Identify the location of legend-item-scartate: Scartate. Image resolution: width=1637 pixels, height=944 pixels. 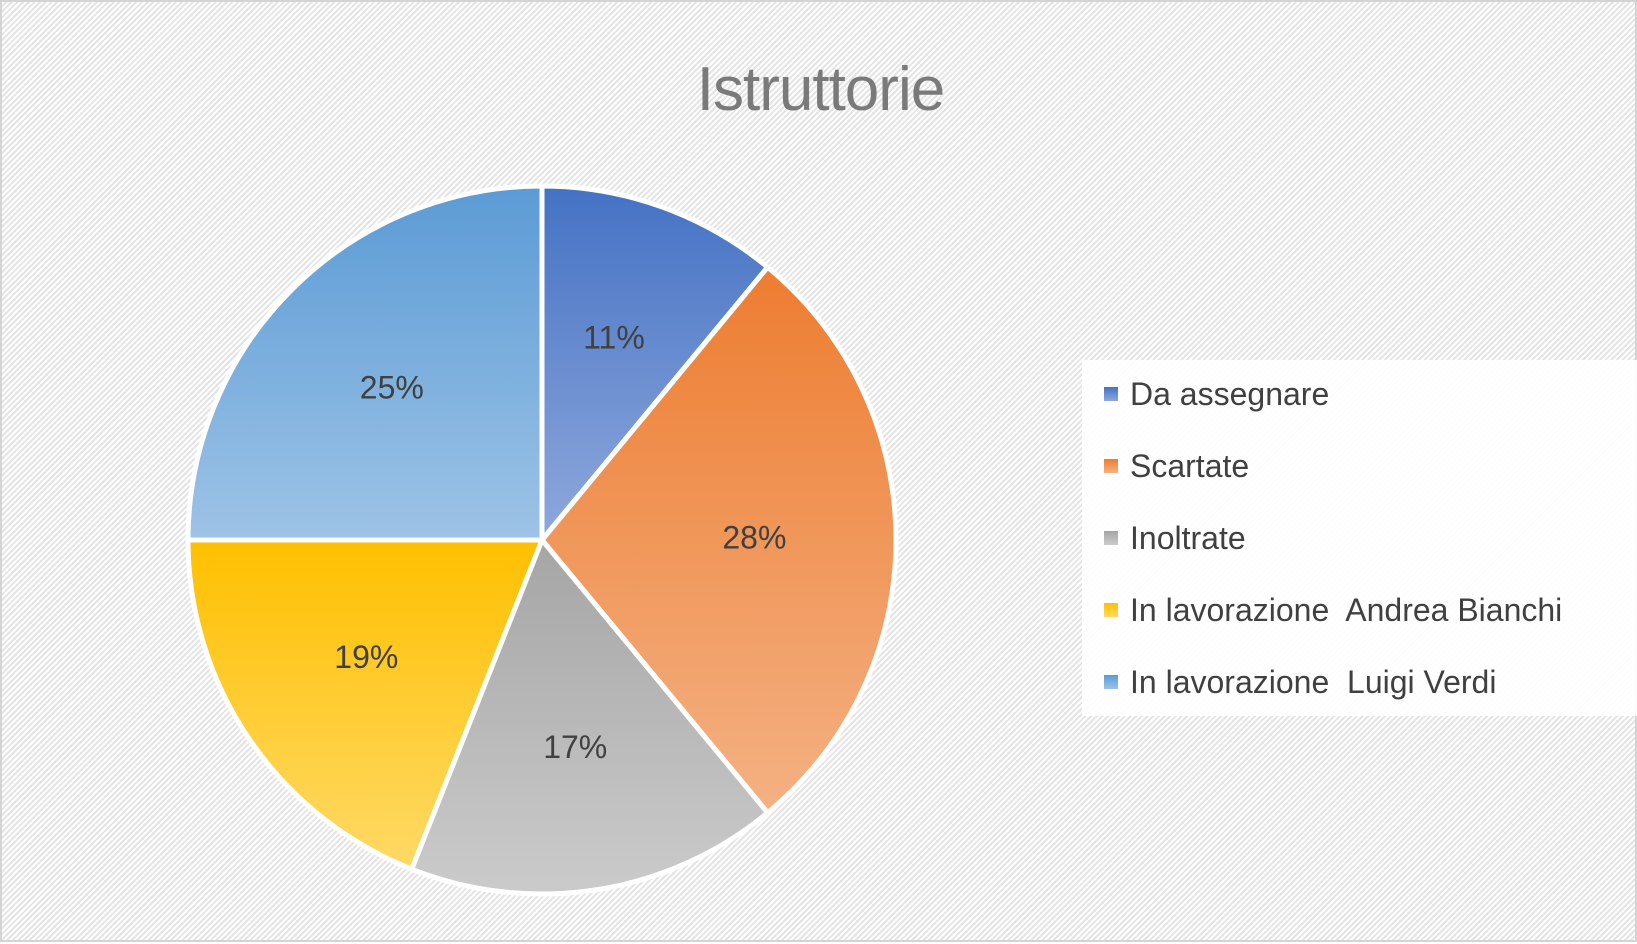
(1176, 466).